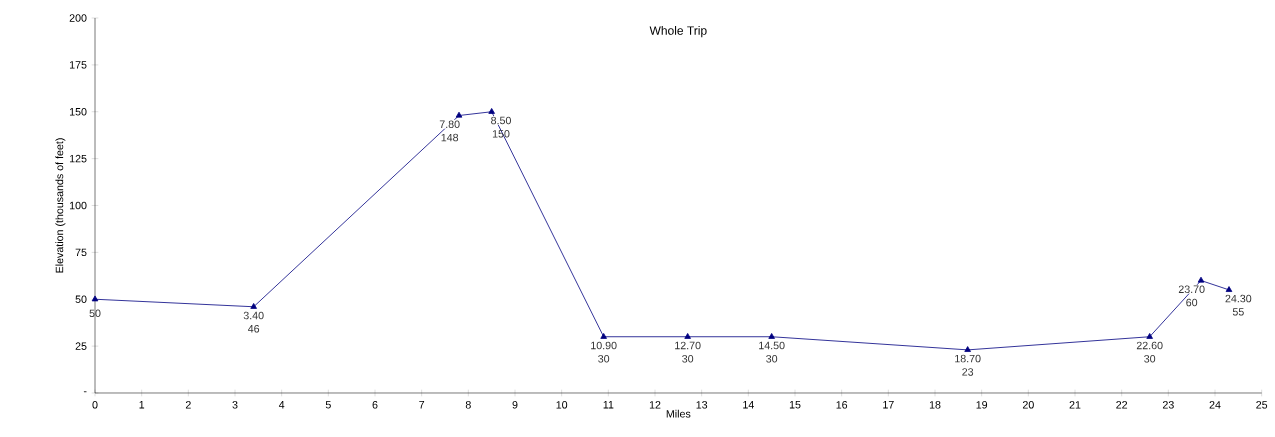 The image size is (1275, 437). What do you see at coordinates (78, 65) in the screenshot?
I see `y-tick-label: 175` at bounding box center [78, 65].